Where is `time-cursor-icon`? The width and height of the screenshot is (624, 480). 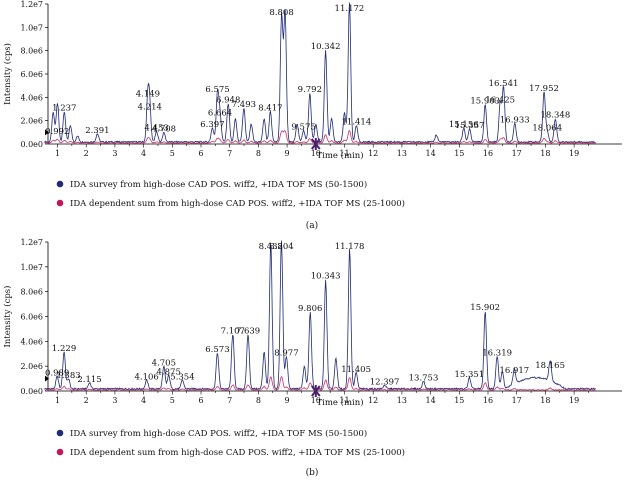
time-cursor-icon is located at coordinates (316, 391).